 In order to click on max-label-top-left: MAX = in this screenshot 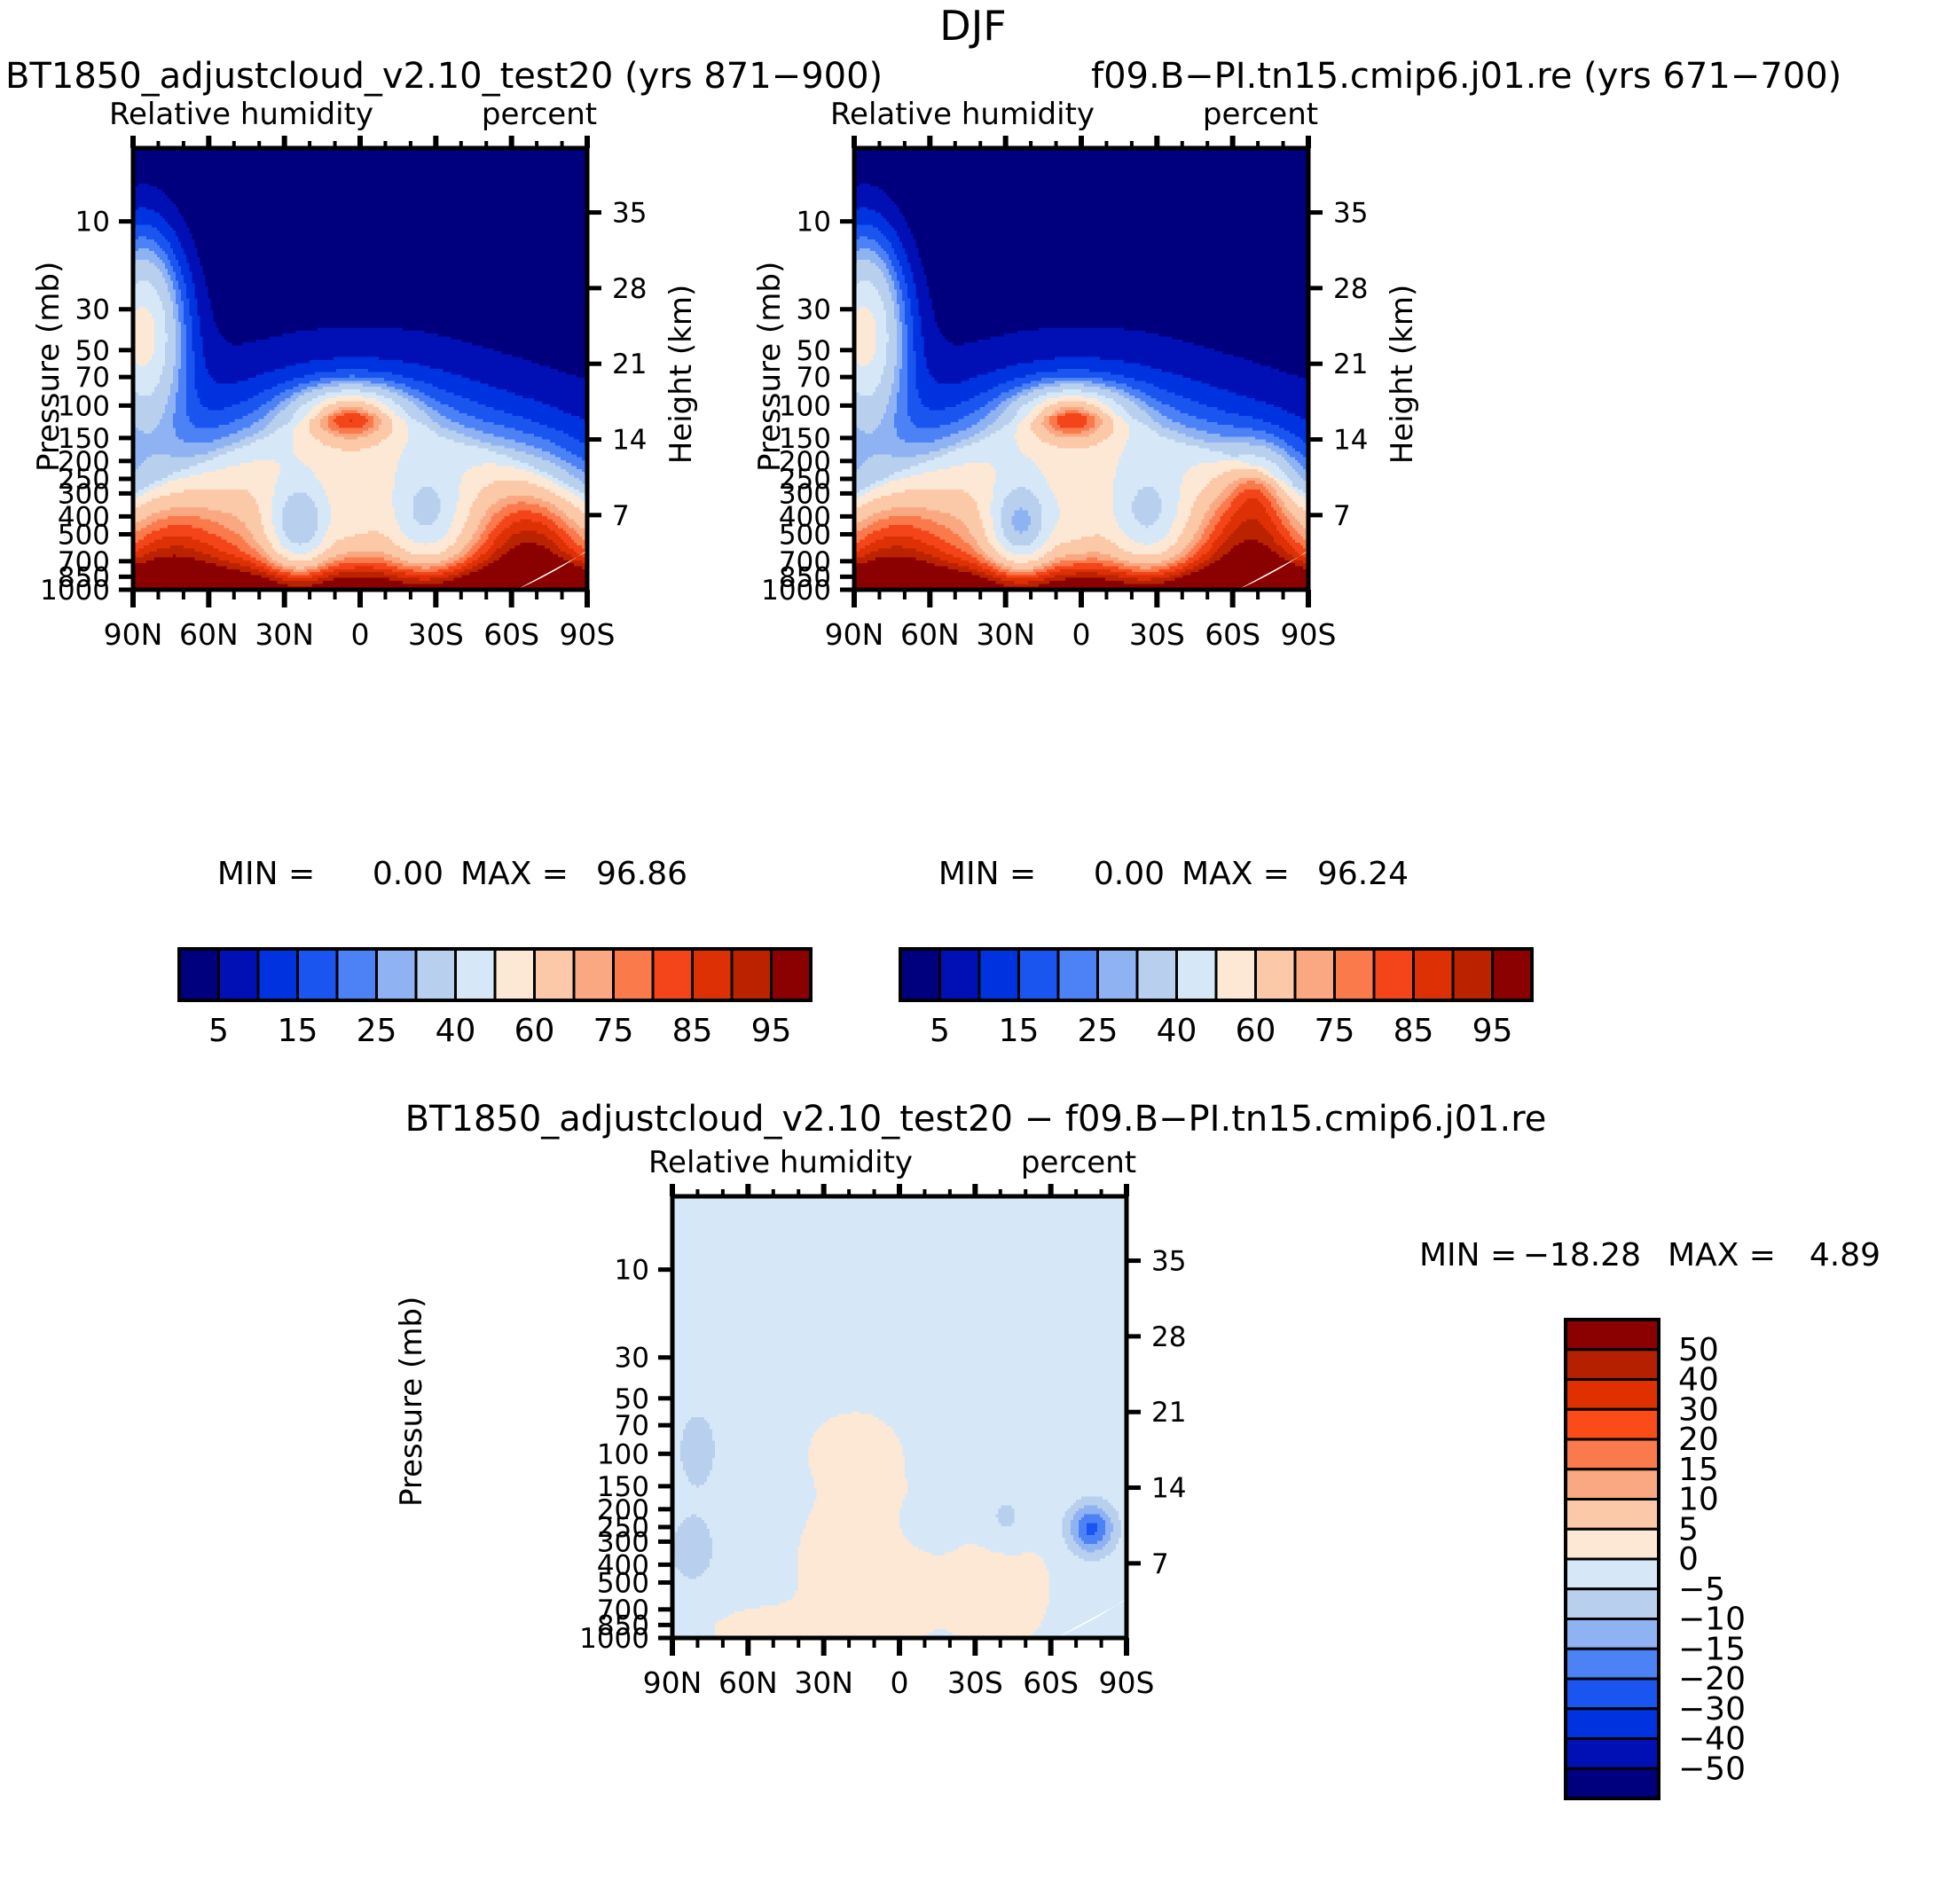, I will do `click(514, 874)`.